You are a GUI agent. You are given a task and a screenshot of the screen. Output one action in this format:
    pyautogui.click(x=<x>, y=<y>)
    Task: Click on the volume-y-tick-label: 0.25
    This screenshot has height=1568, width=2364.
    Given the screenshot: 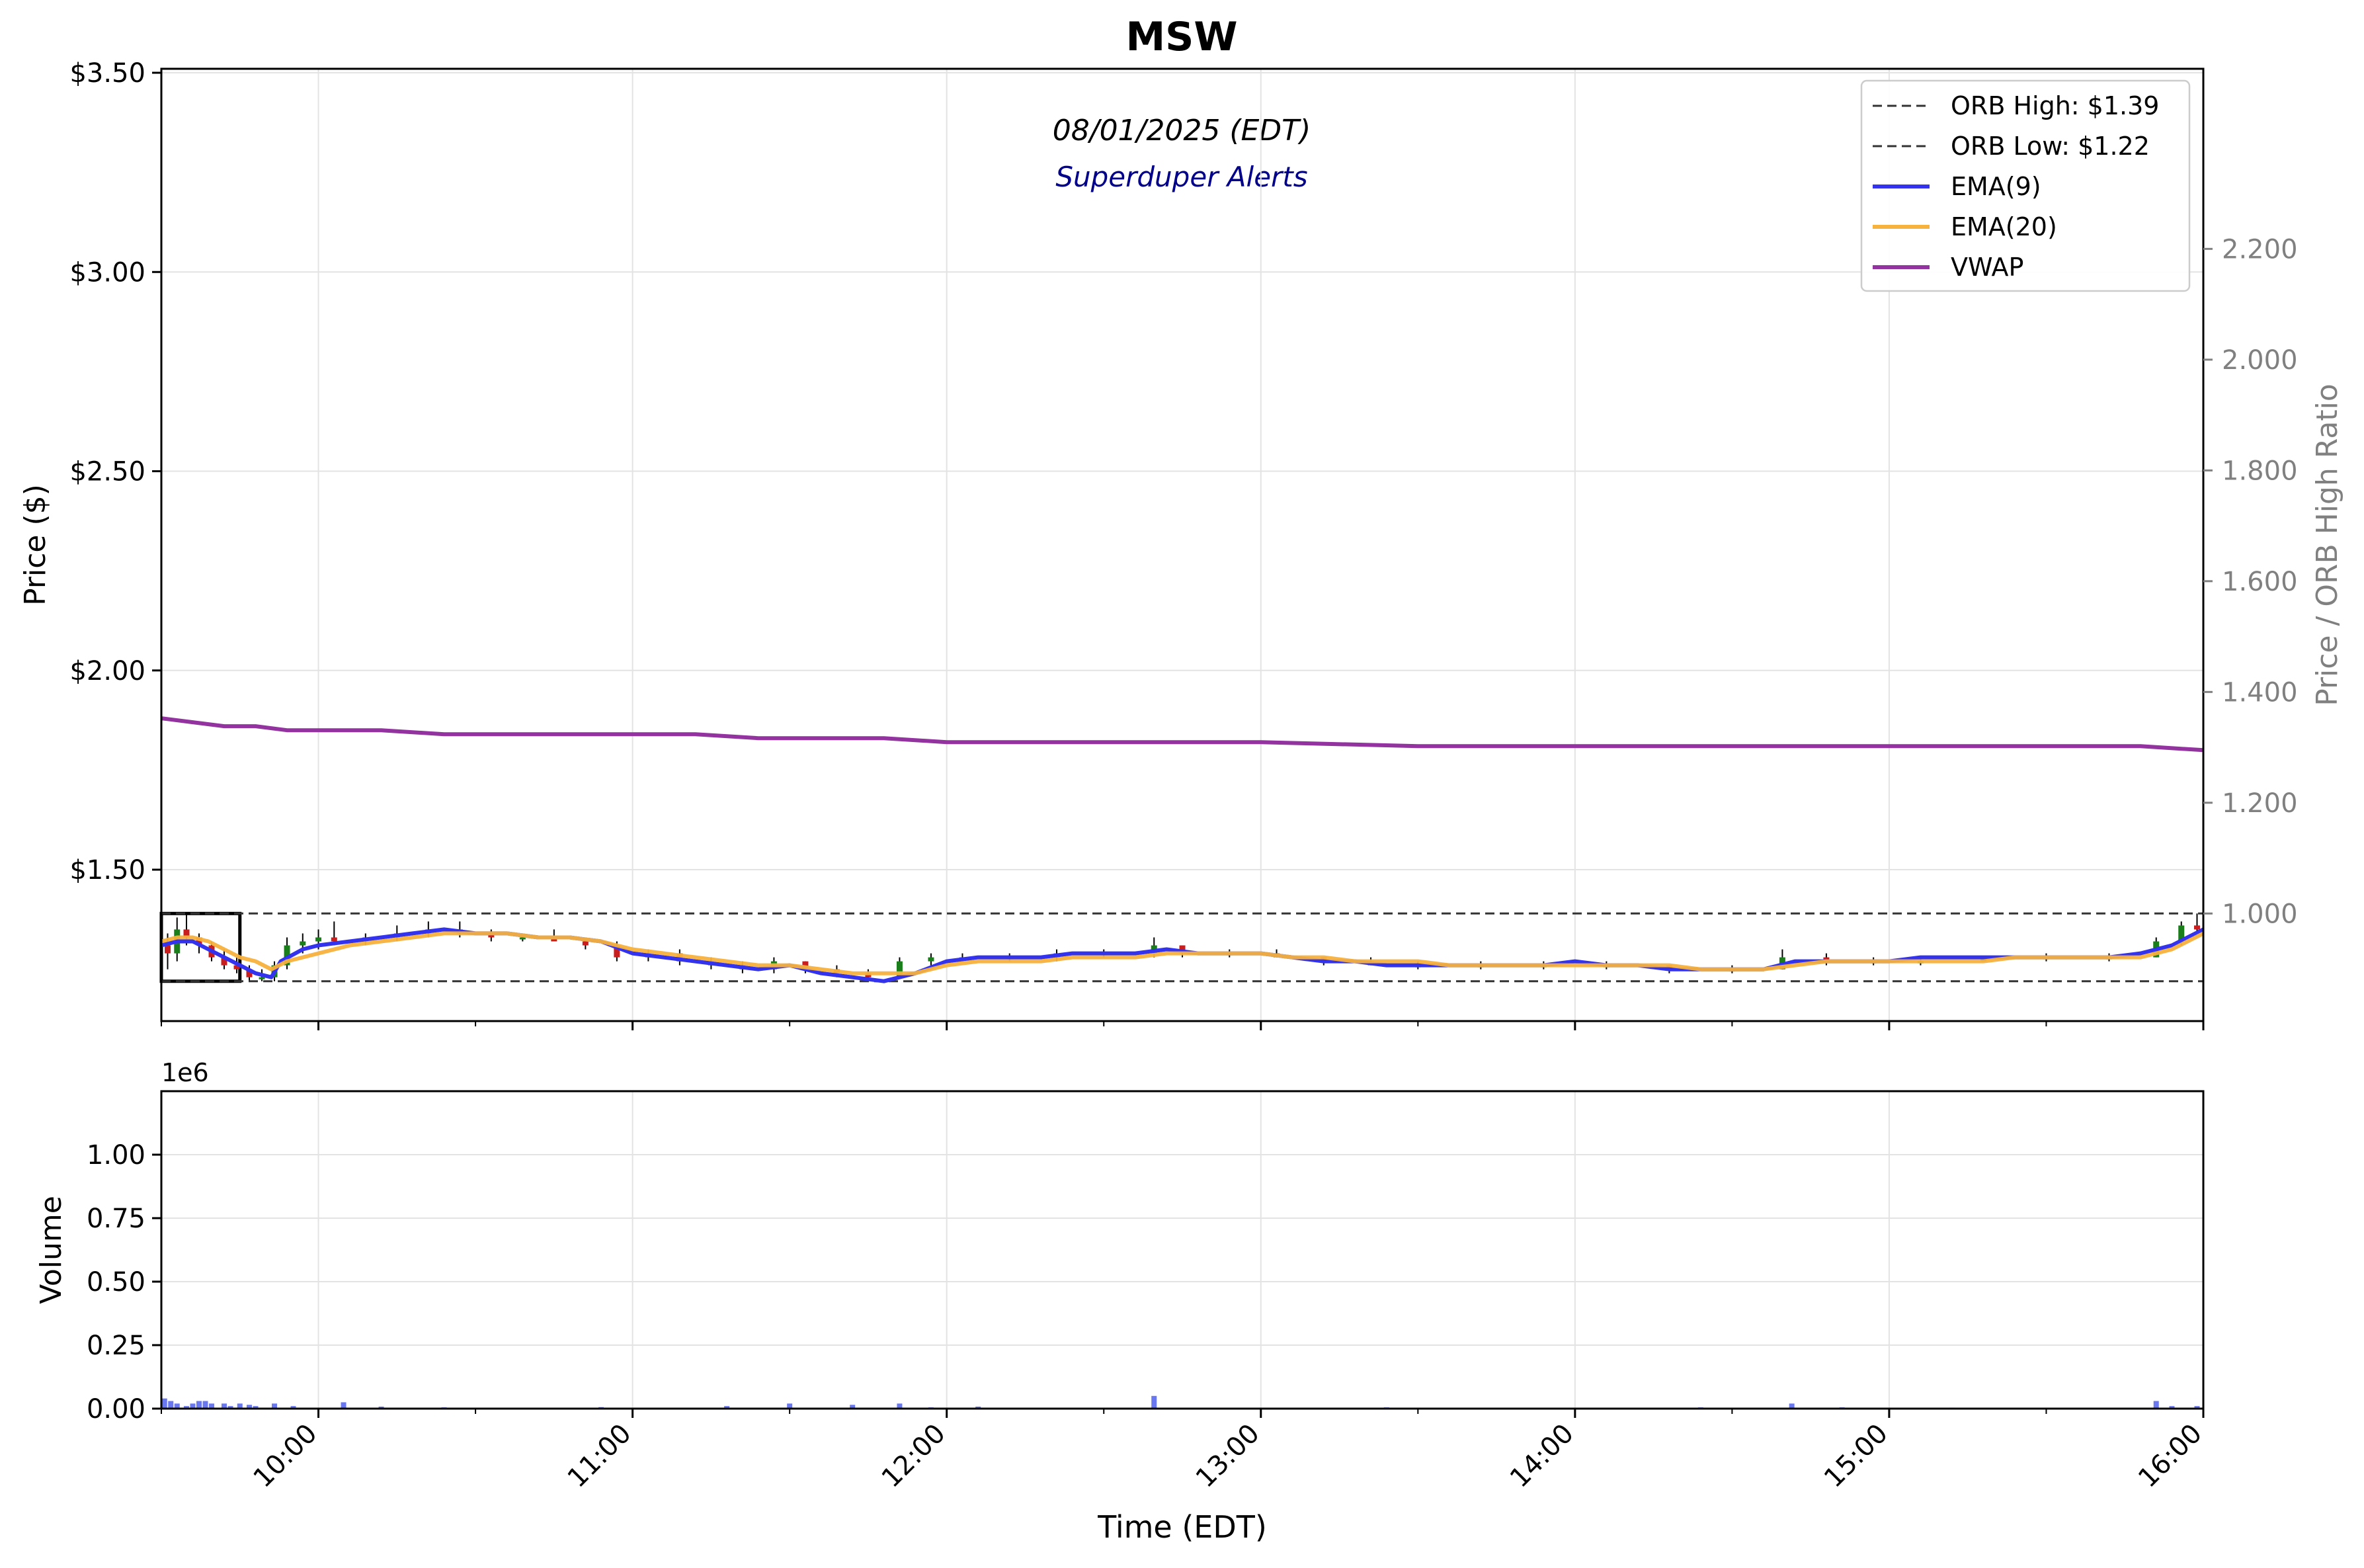 What is the action you would take?
    pyautogui.click(x=116, y=1346)
    